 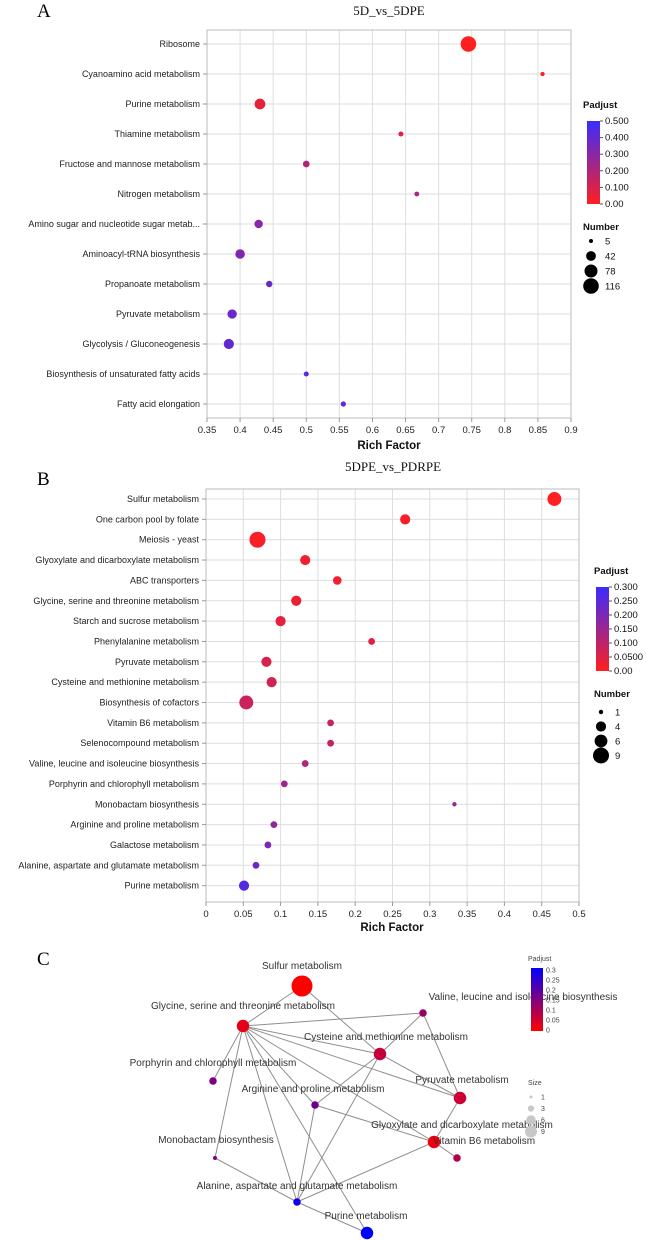 What do you see at coordinates (578, 914) in the screenshot?
I see `x-tick-label: 0.5` at bounding box center [578, 914].